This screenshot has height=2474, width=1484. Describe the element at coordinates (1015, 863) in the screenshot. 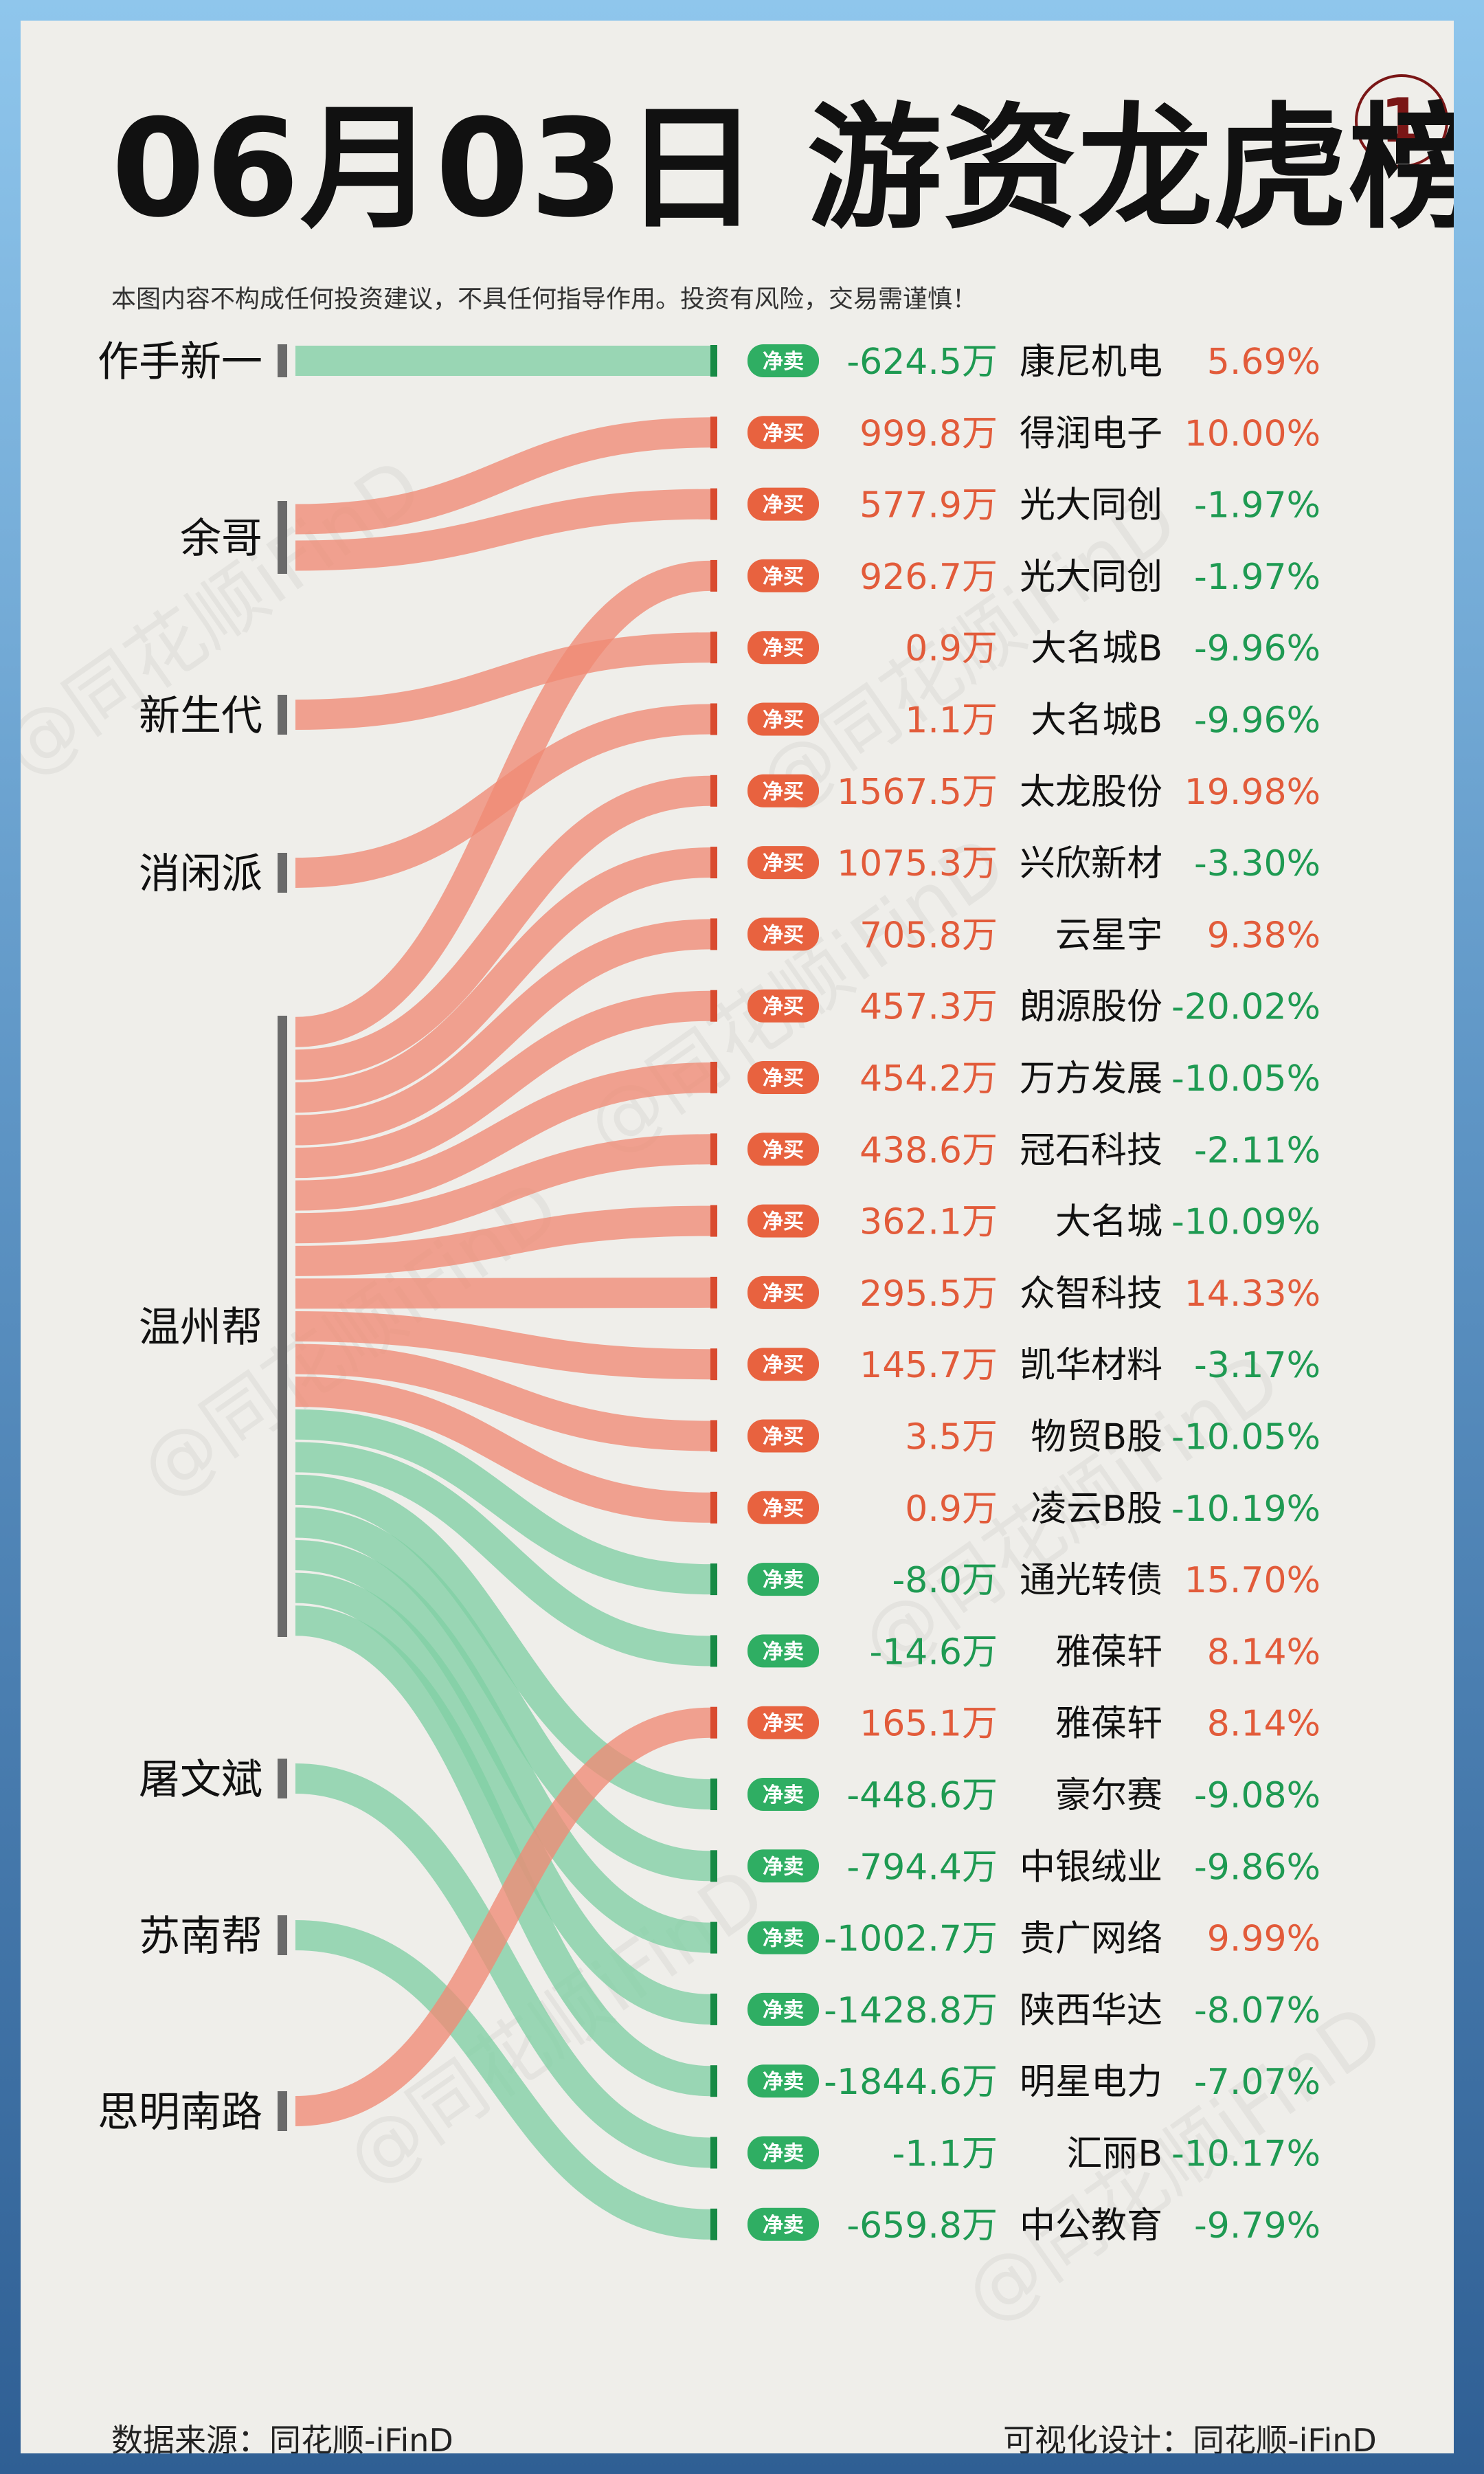

I see `stock-row: 净买 1075.3万 兴欣新材 -3.30%` at that location.